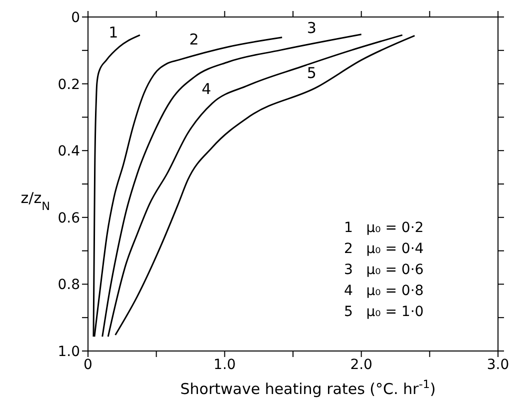 This screenshot has width=522, height=414. Describe the element at coordinates (69, 152) in the screenshot. I see `y-tick-label: 0.4` at that location.